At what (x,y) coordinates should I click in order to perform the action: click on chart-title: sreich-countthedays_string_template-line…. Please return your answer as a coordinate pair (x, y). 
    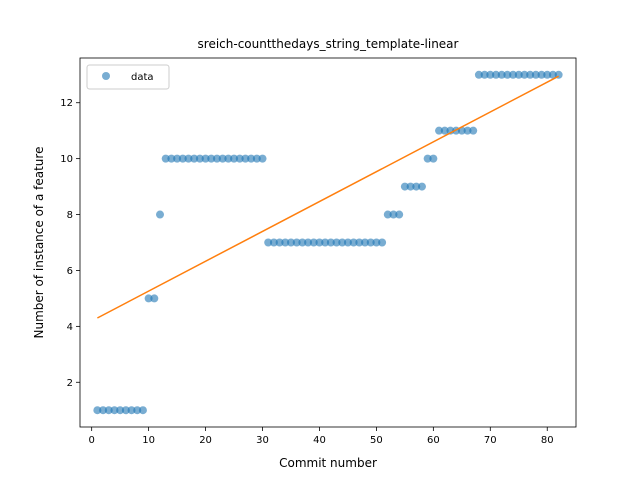
    Looking at the image, I should click on (328, 44).